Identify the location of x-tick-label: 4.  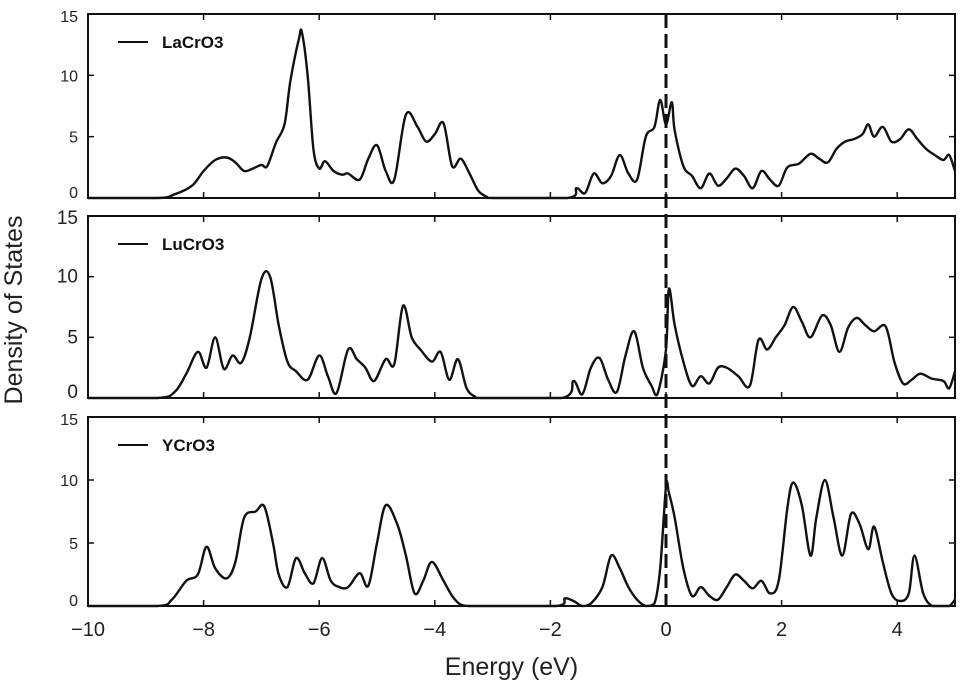
(897, 630).